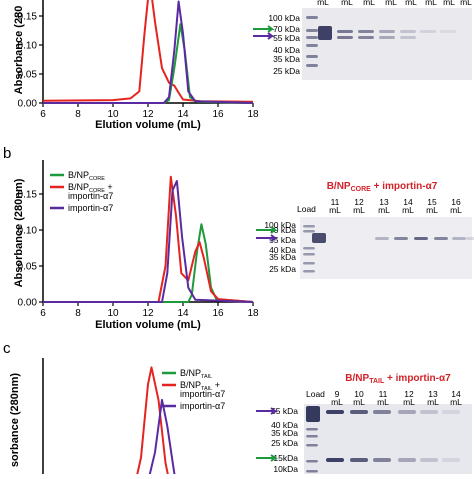  What do you see at coordinates (383, 439) in the screenshot?
I see `gel-c-bands` at bounding box center [383, 439].